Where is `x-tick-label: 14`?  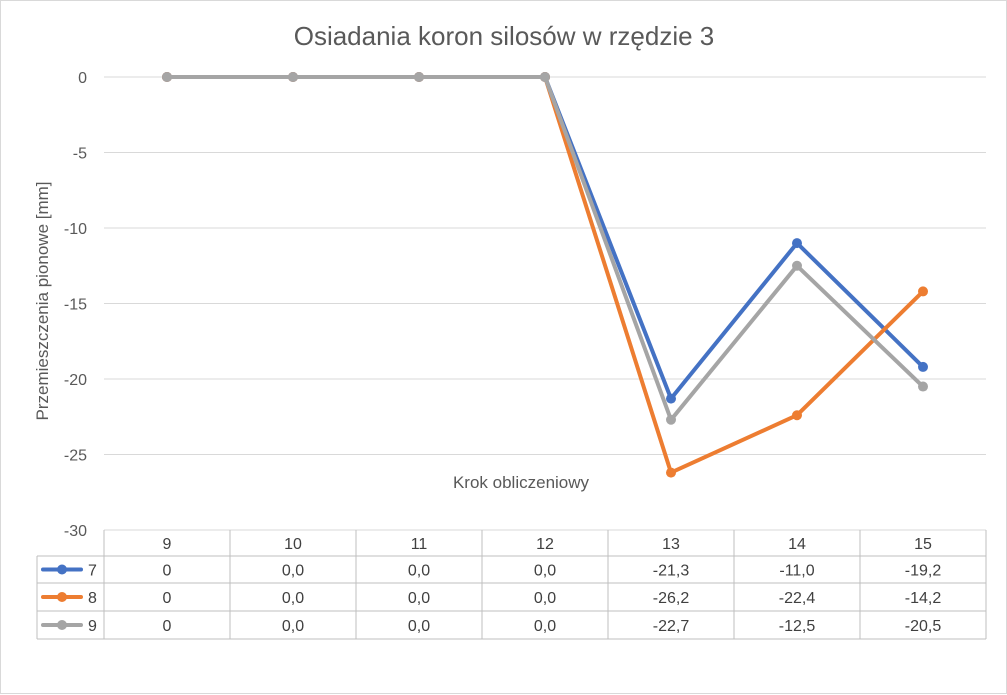 x-tick-label: 14 is located at coordinates (797, 544).